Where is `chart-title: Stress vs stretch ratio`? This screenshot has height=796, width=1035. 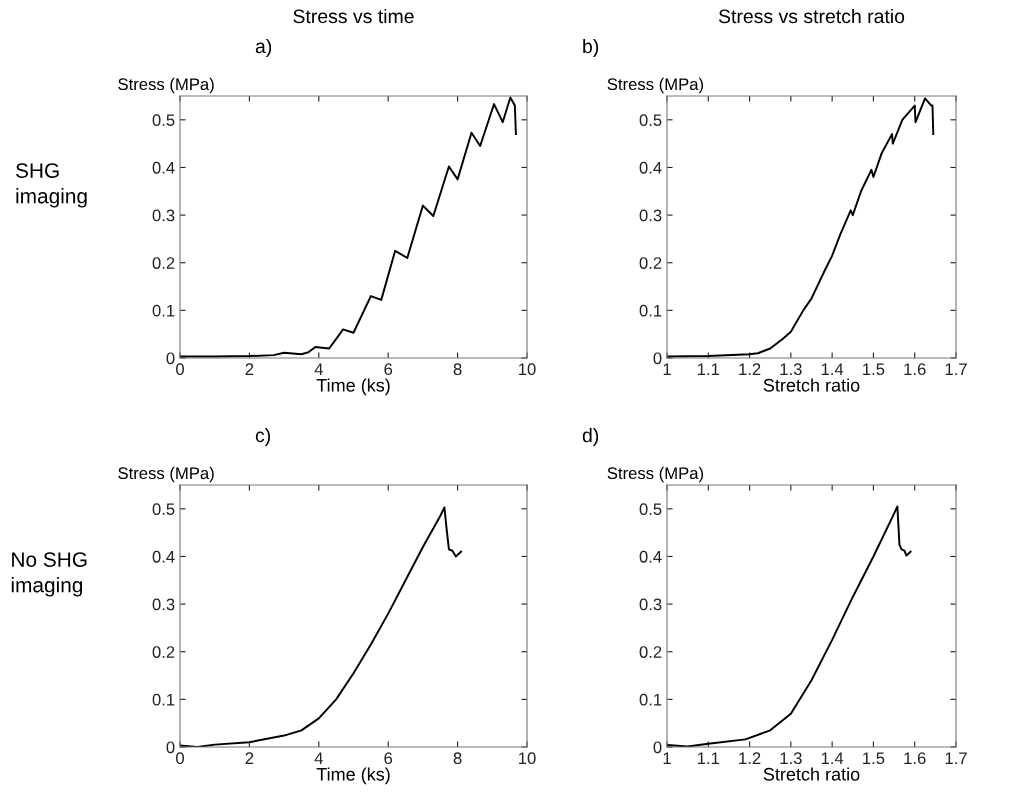 chart-title: Stress vs stretch ratio is located at coordinates (811, 16).